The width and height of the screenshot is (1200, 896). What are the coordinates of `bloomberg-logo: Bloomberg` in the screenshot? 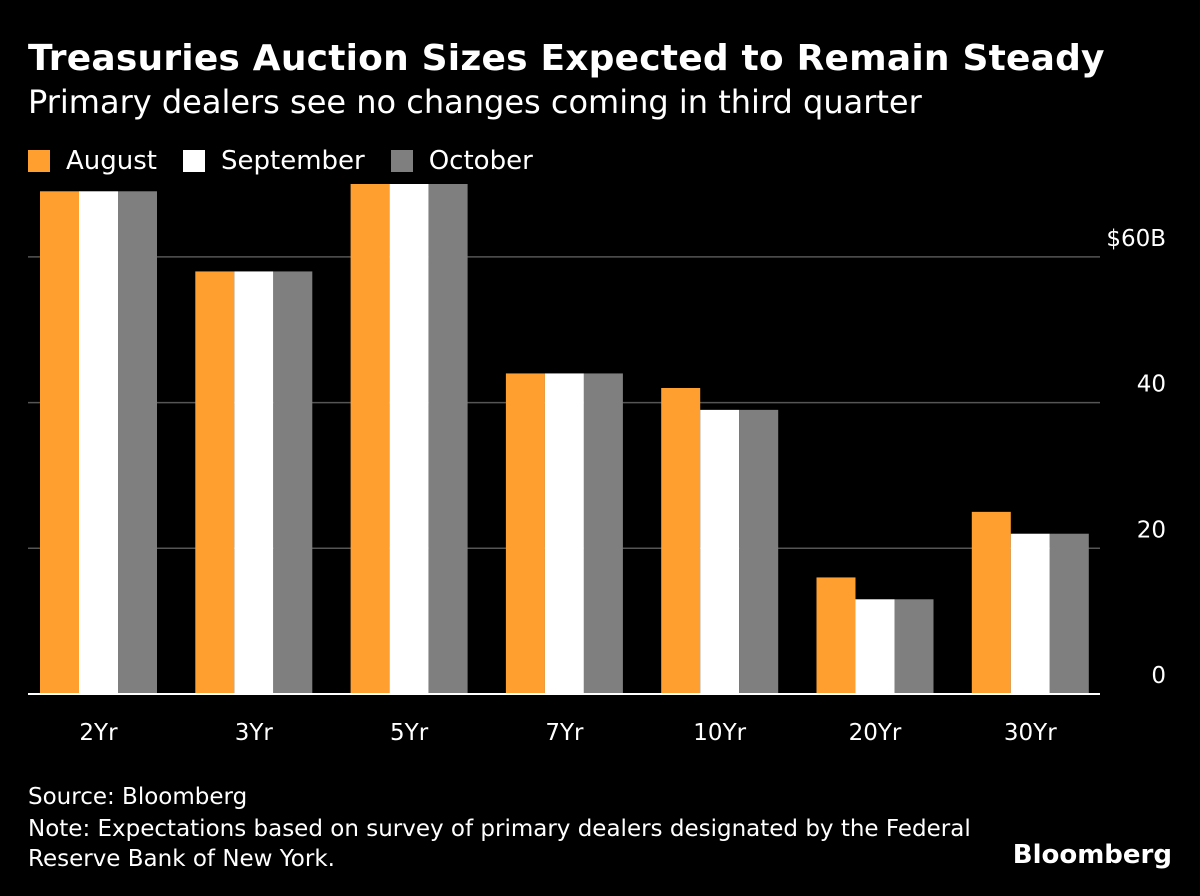 It's located at (1092, 855).